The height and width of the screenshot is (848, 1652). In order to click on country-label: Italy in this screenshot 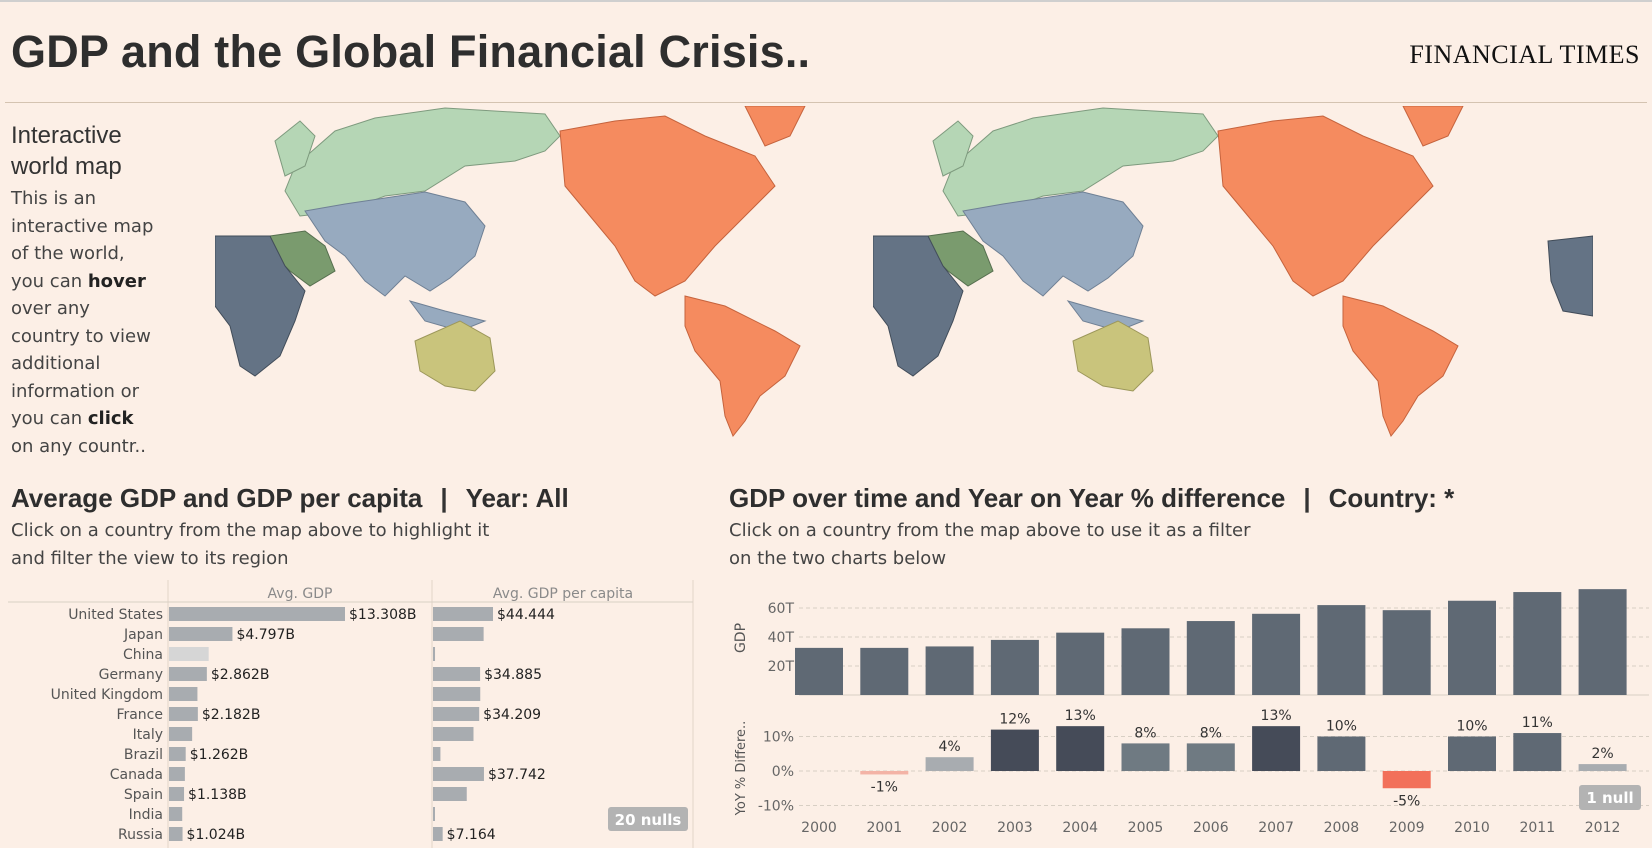, I will do `click(148, 735)`.